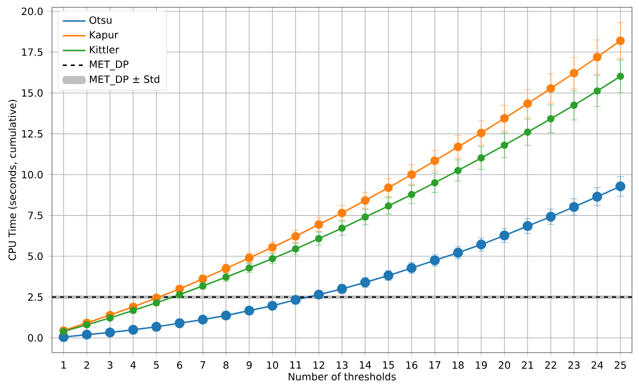  I want to click on y-tick-label: 7.5, so click(35, 216).